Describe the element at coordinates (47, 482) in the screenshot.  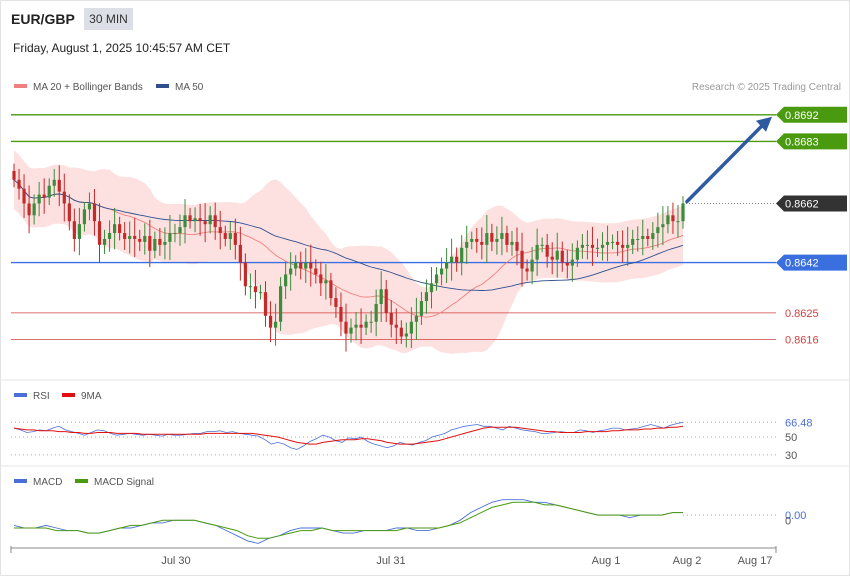
I see `macd-legend-label: MACD` at that location.